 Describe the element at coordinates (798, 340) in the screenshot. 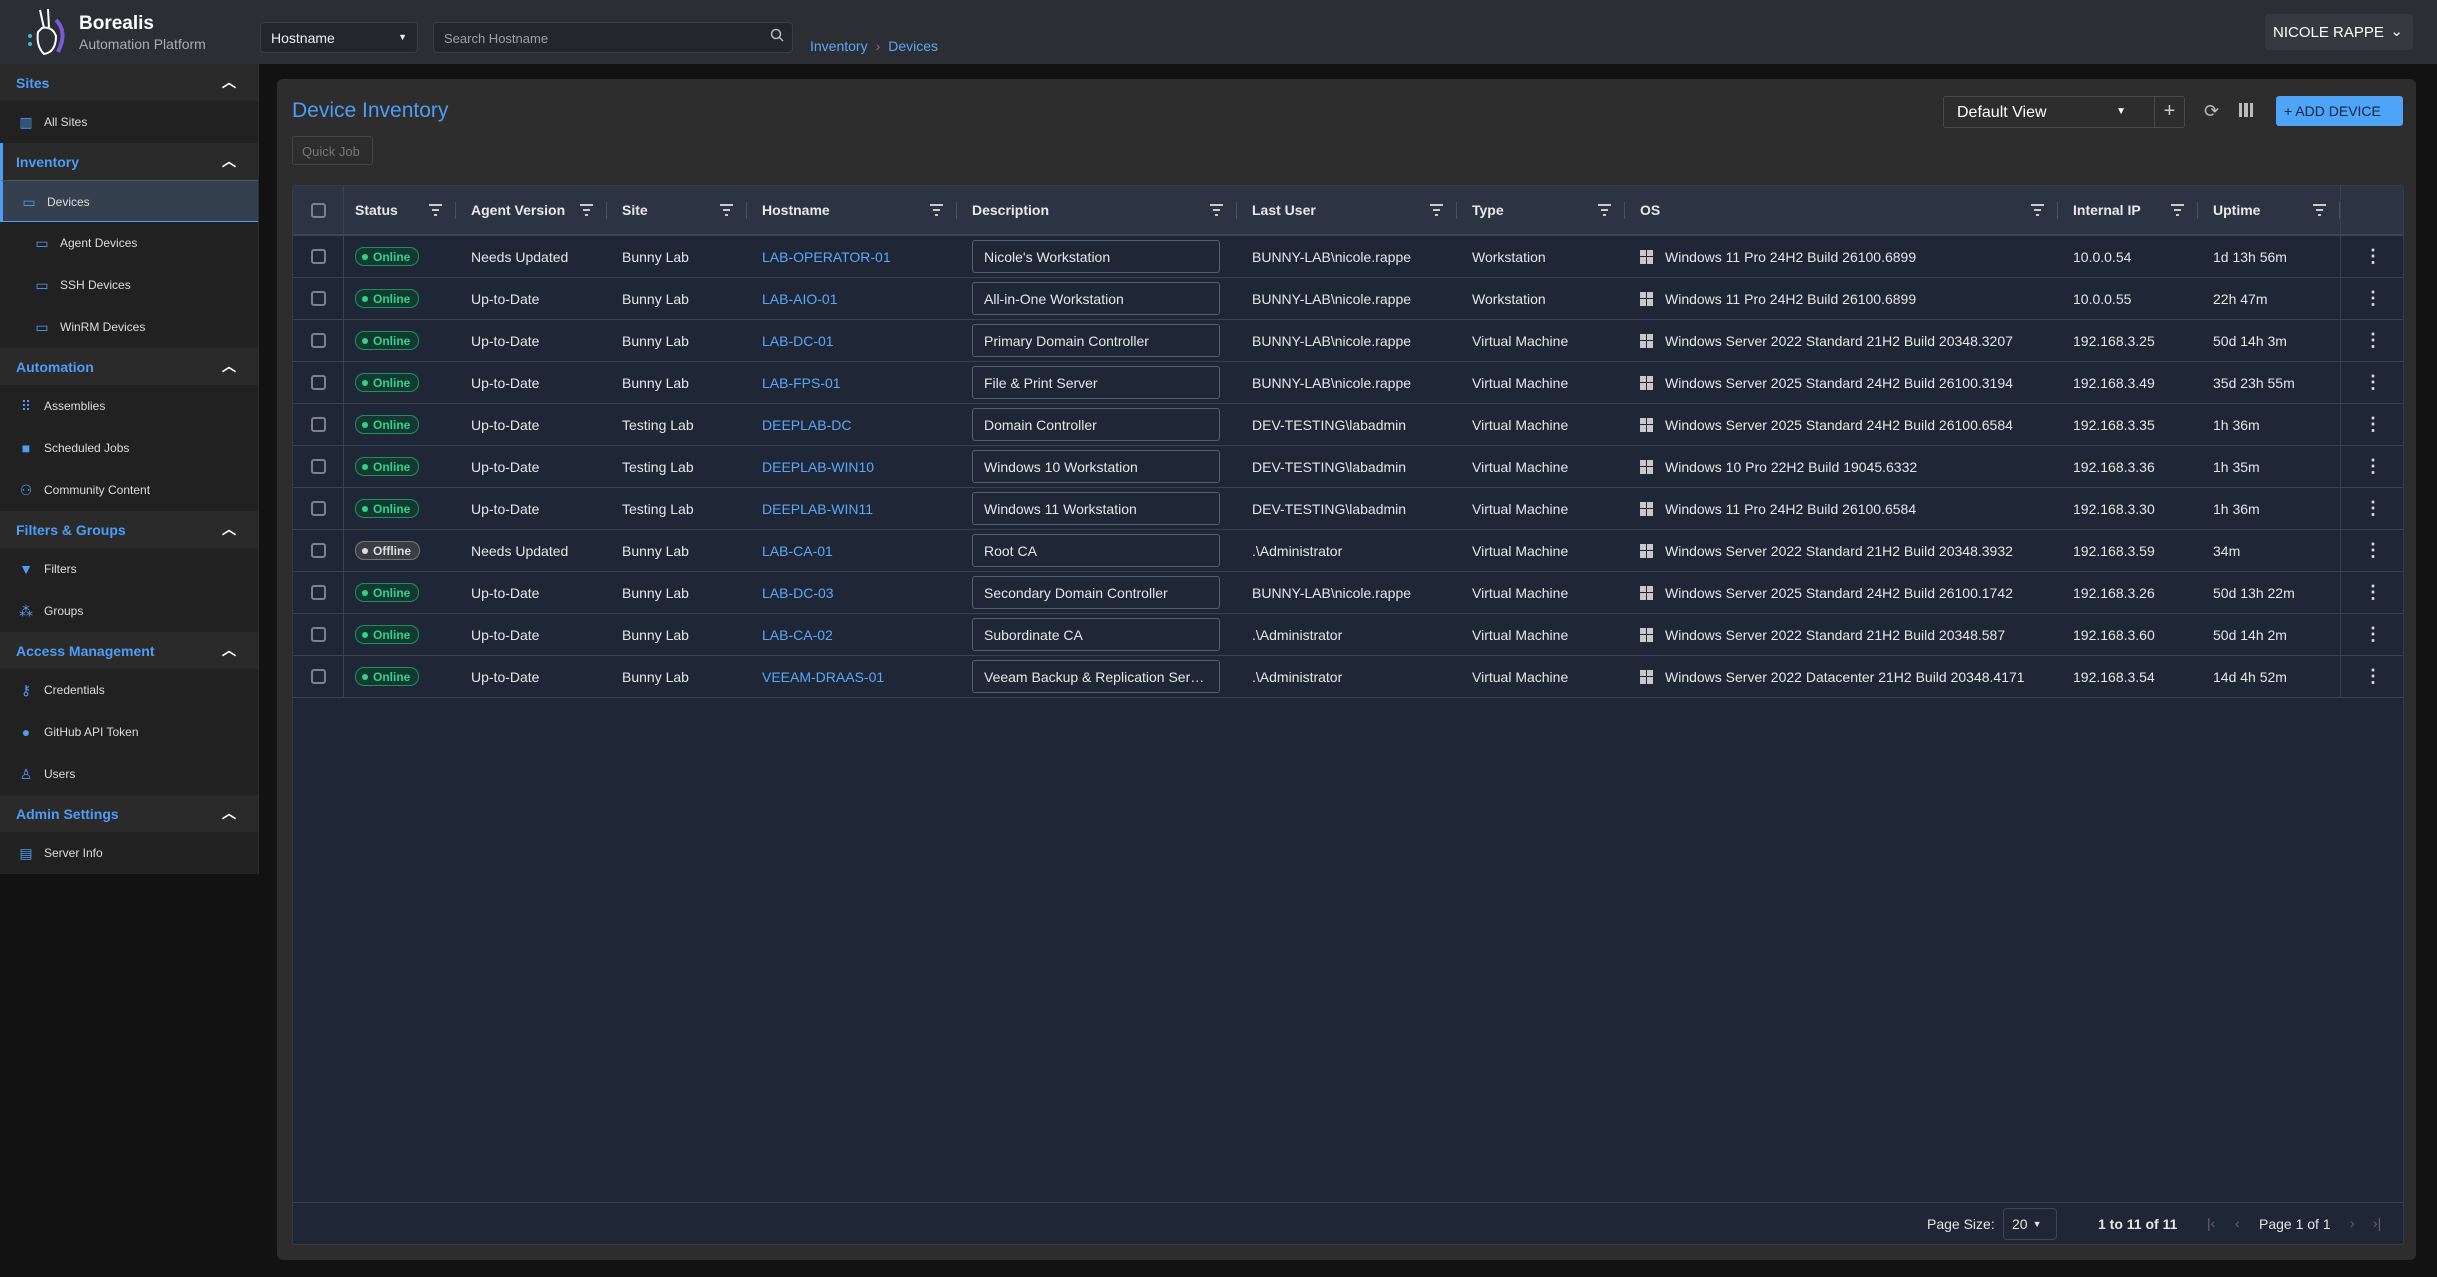

I see `hostname-link: LAB-DC-01` at that location.